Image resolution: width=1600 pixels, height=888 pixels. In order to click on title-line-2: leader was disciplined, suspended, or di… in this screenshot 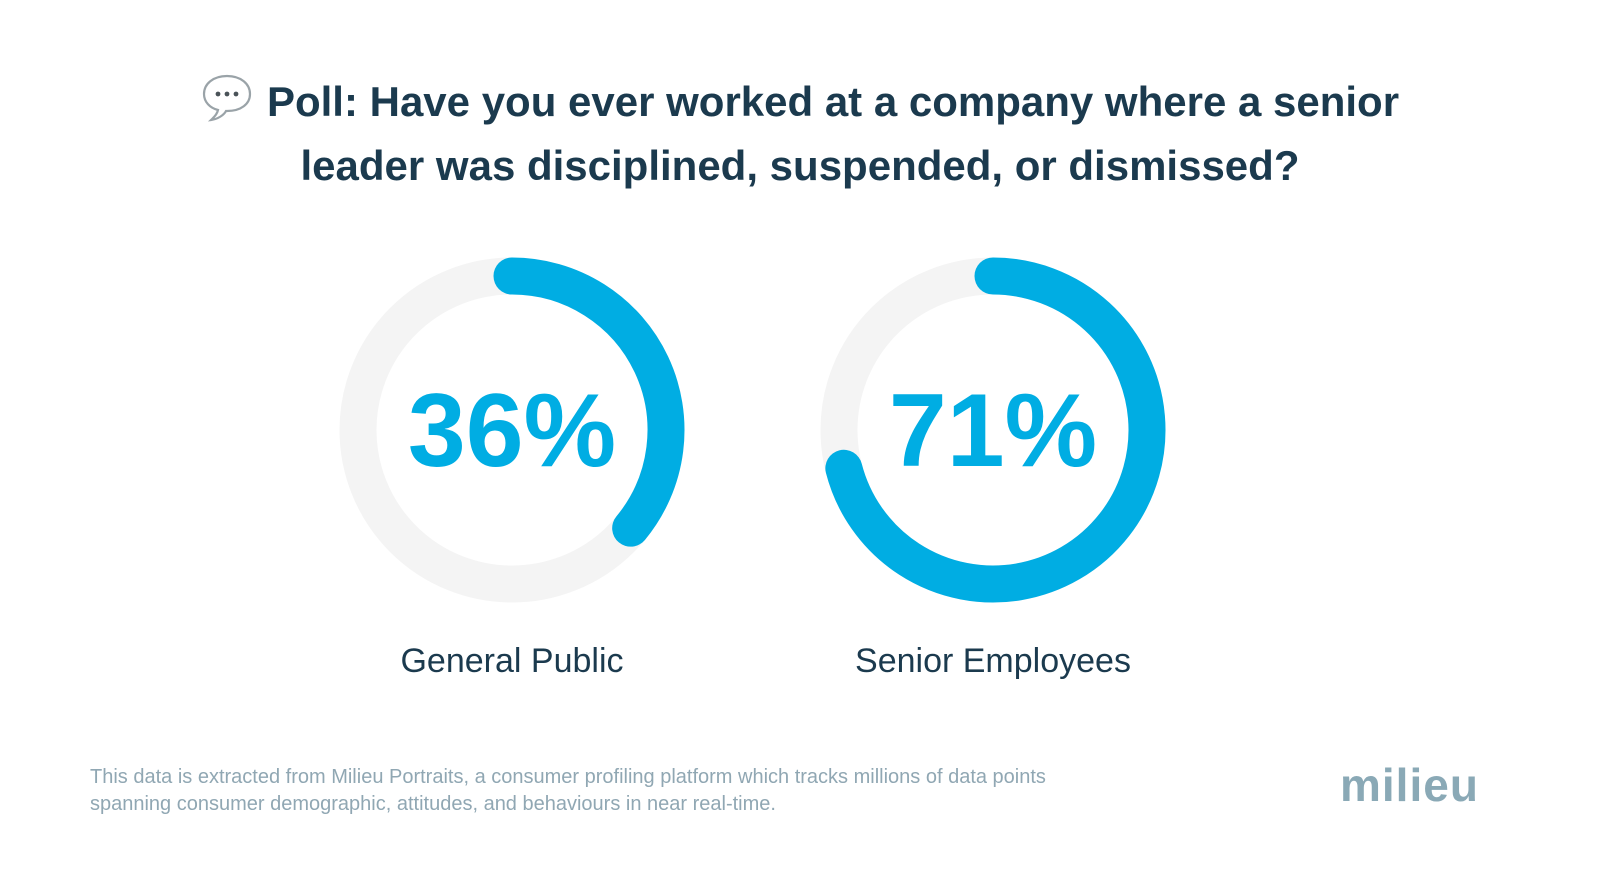, I will do `click(800, 165)`.